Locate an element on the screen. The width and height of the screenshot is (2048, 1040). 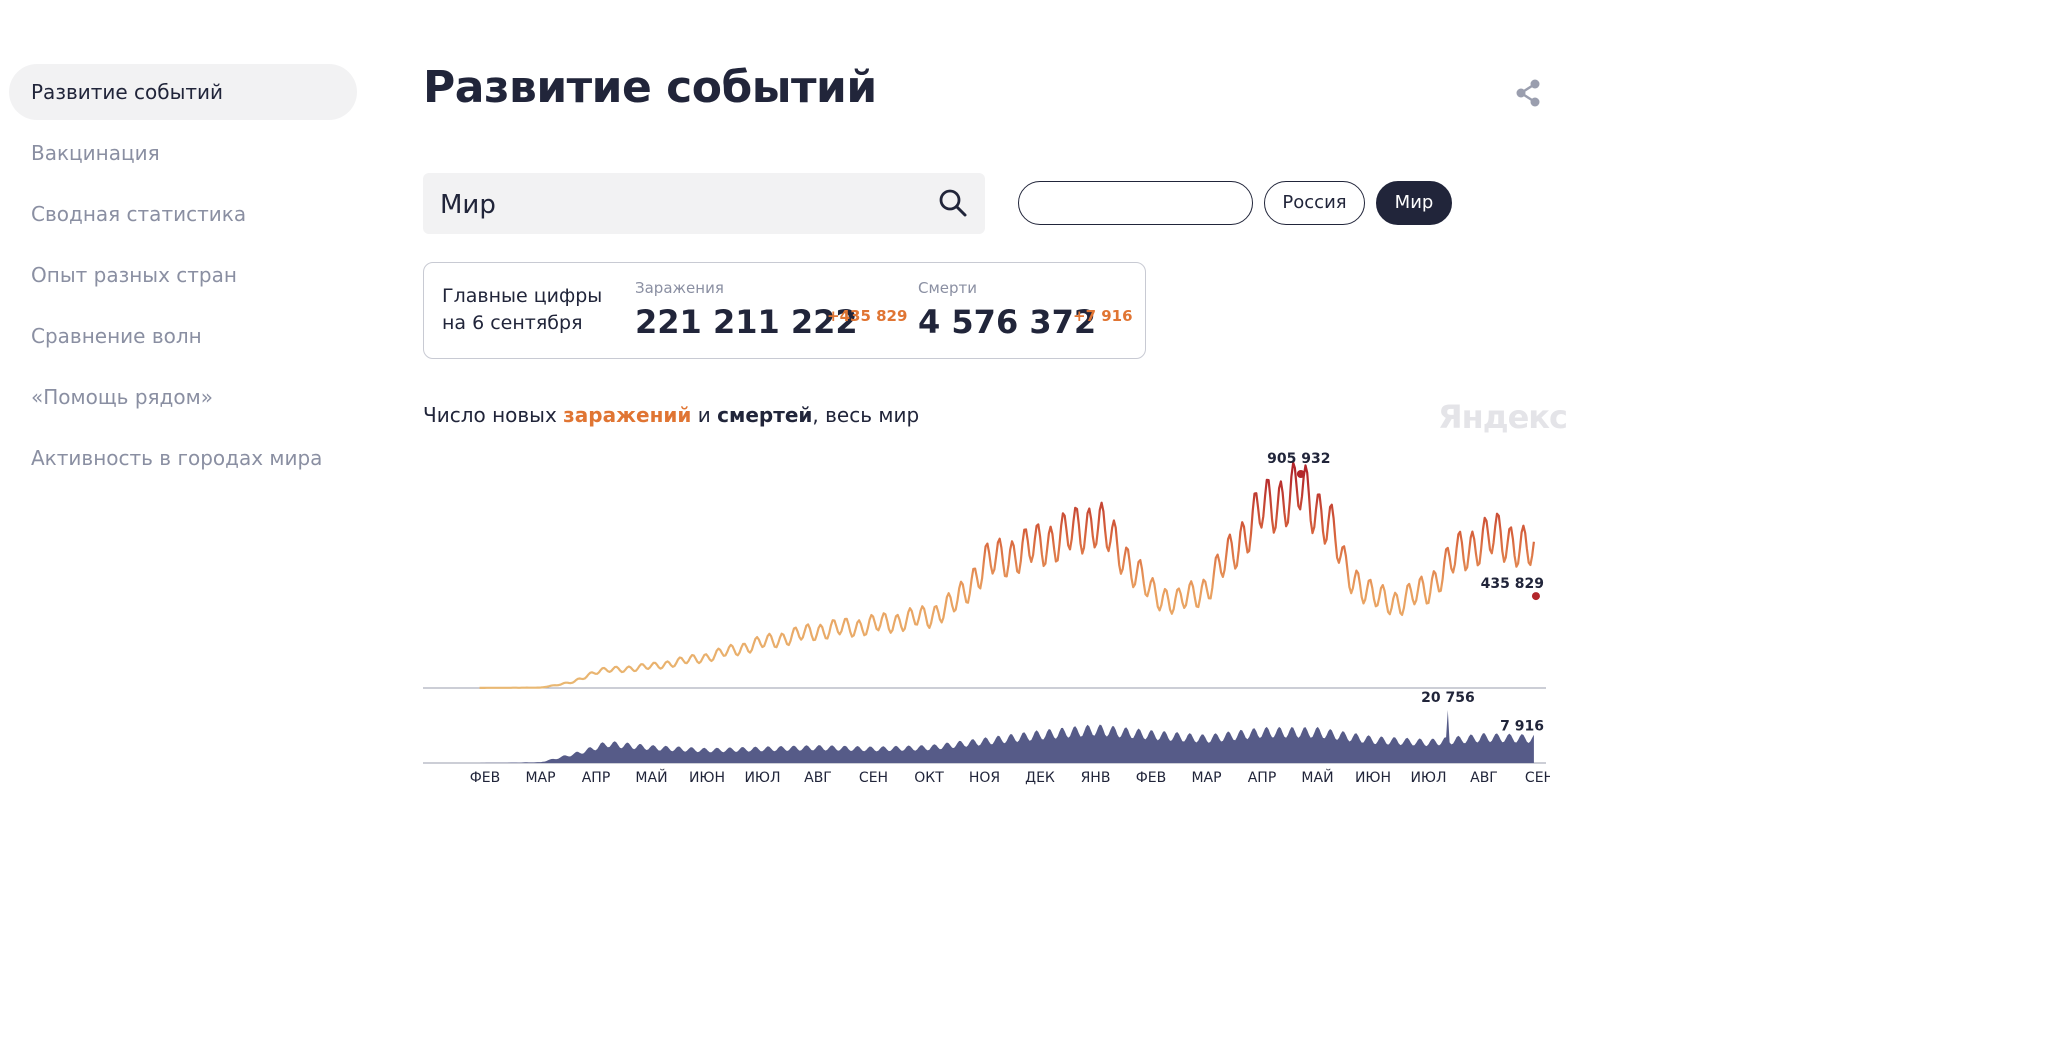
infections-last-marker is located at coordinates (1535, 596).